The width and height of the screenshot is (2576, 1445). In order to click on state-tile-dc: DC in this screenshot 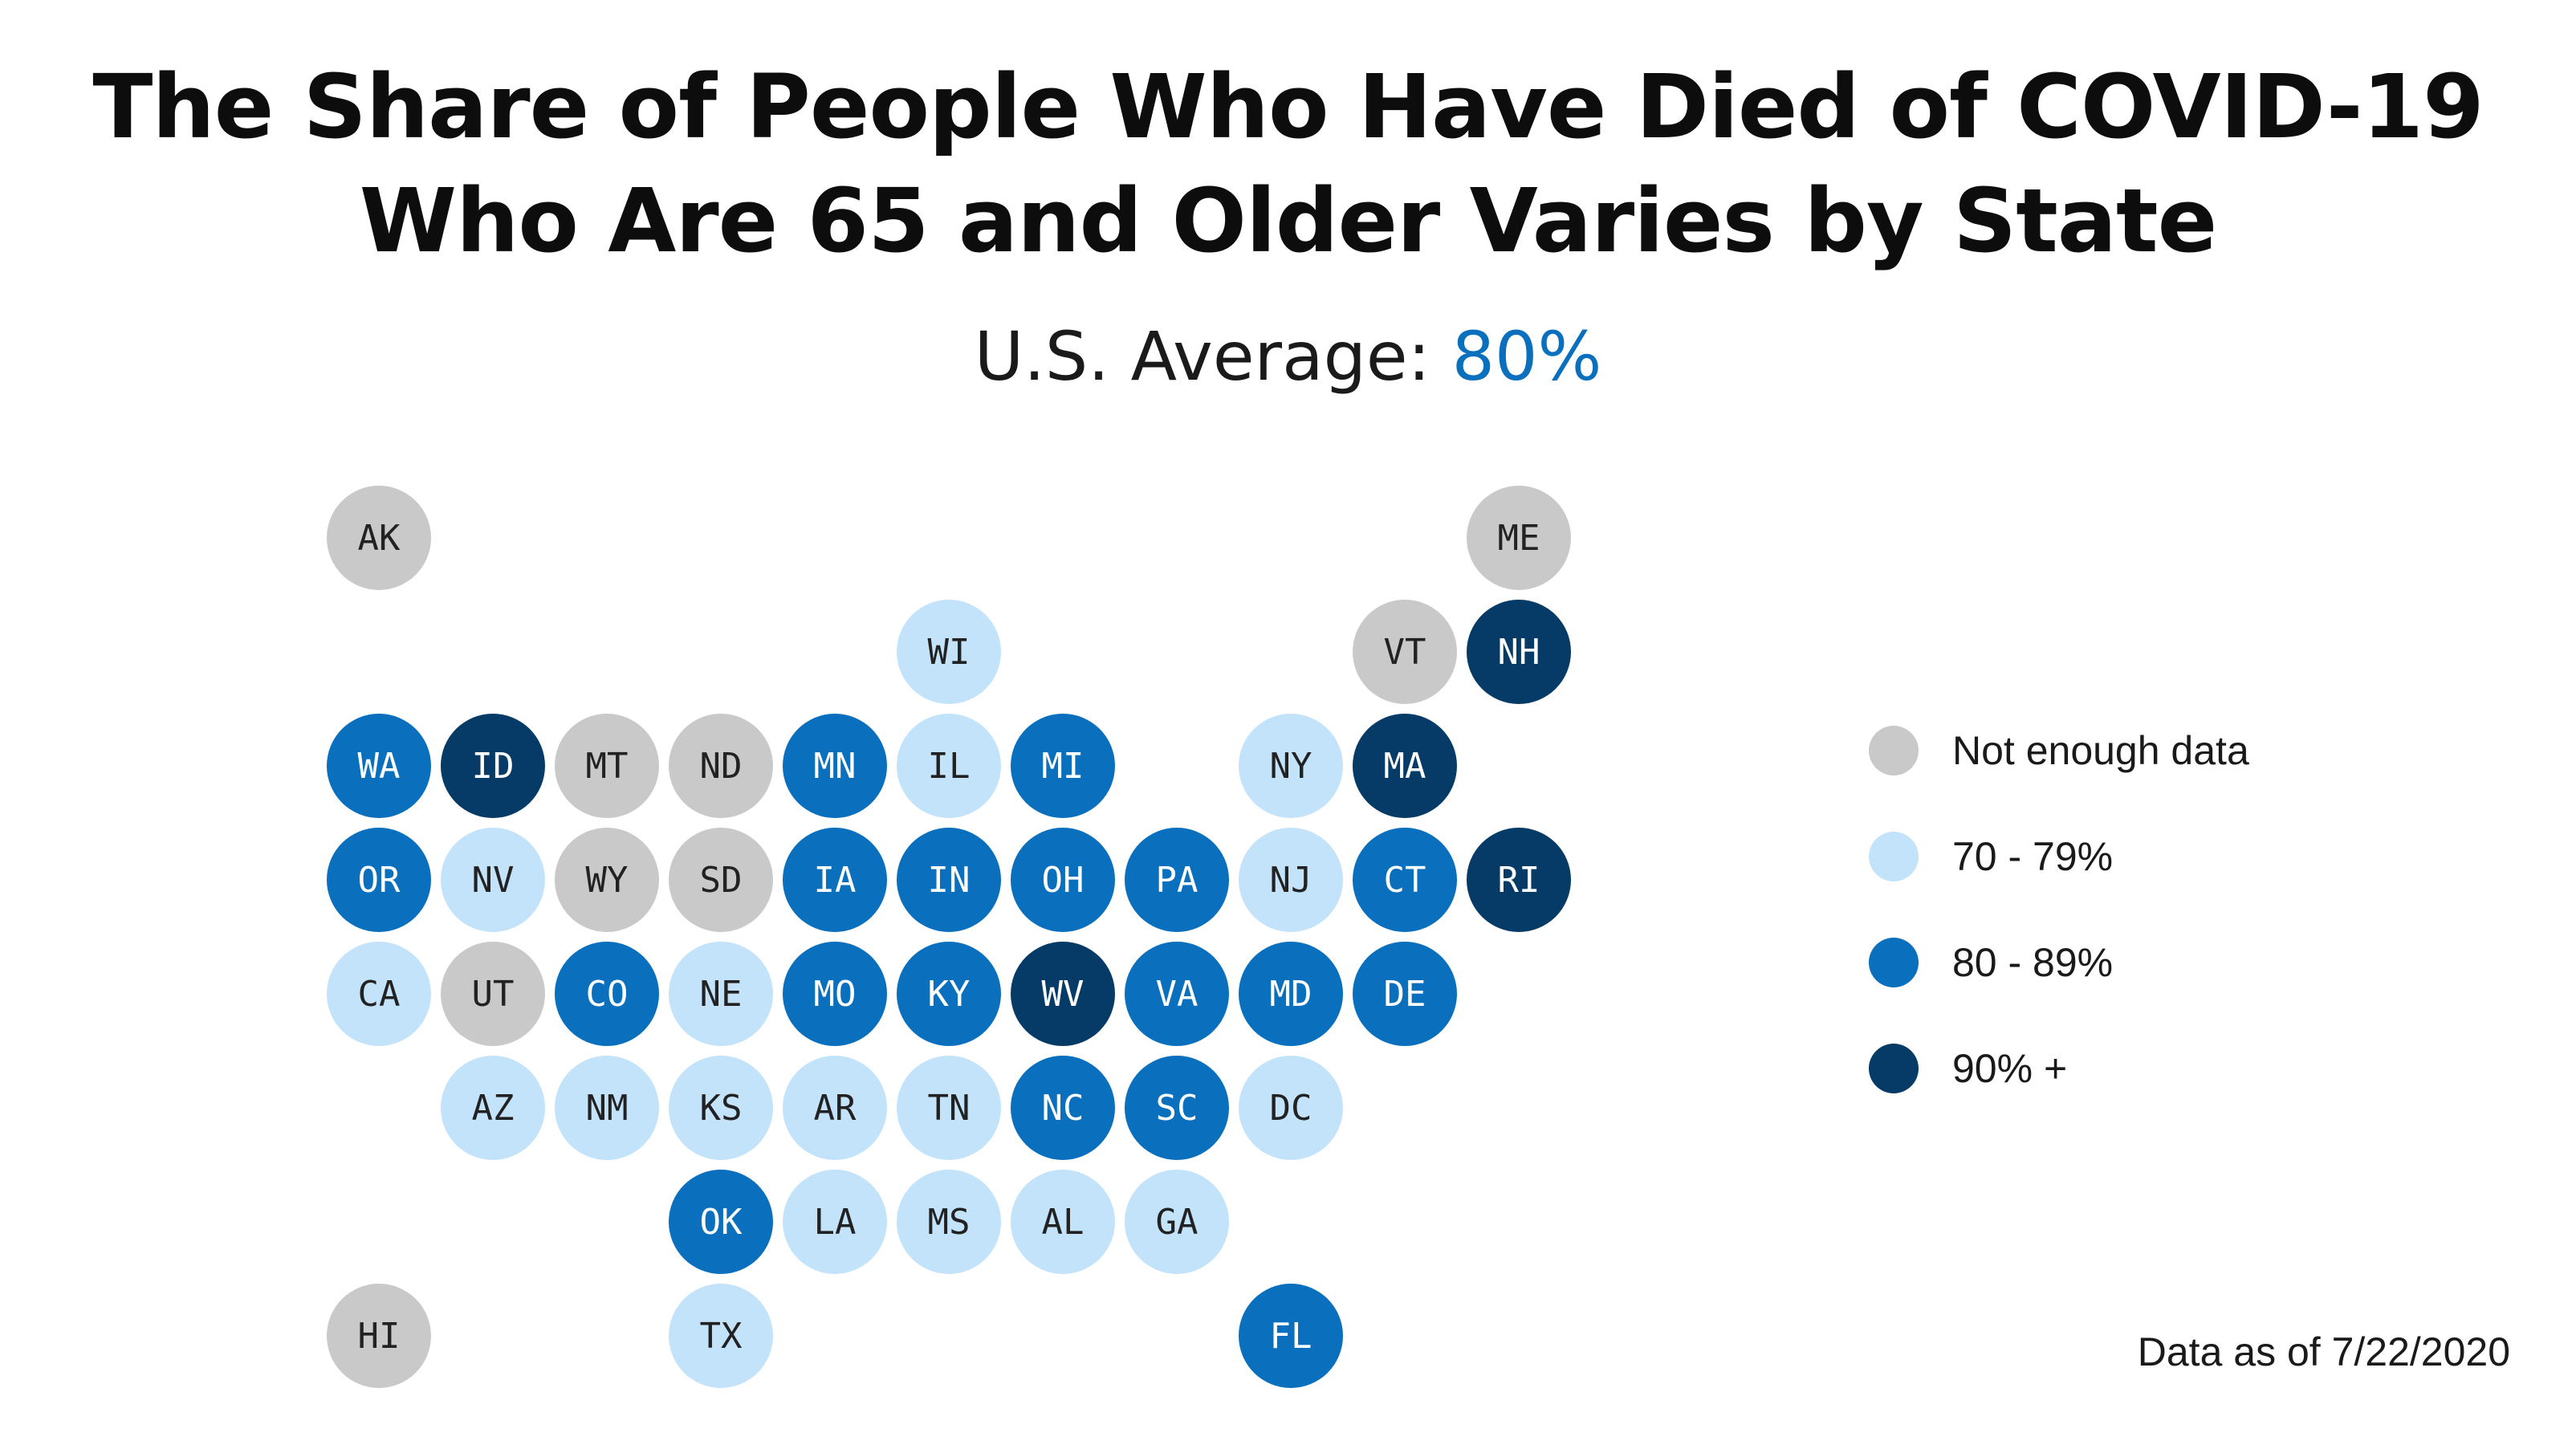, I will do `click(1291, 1108)`.